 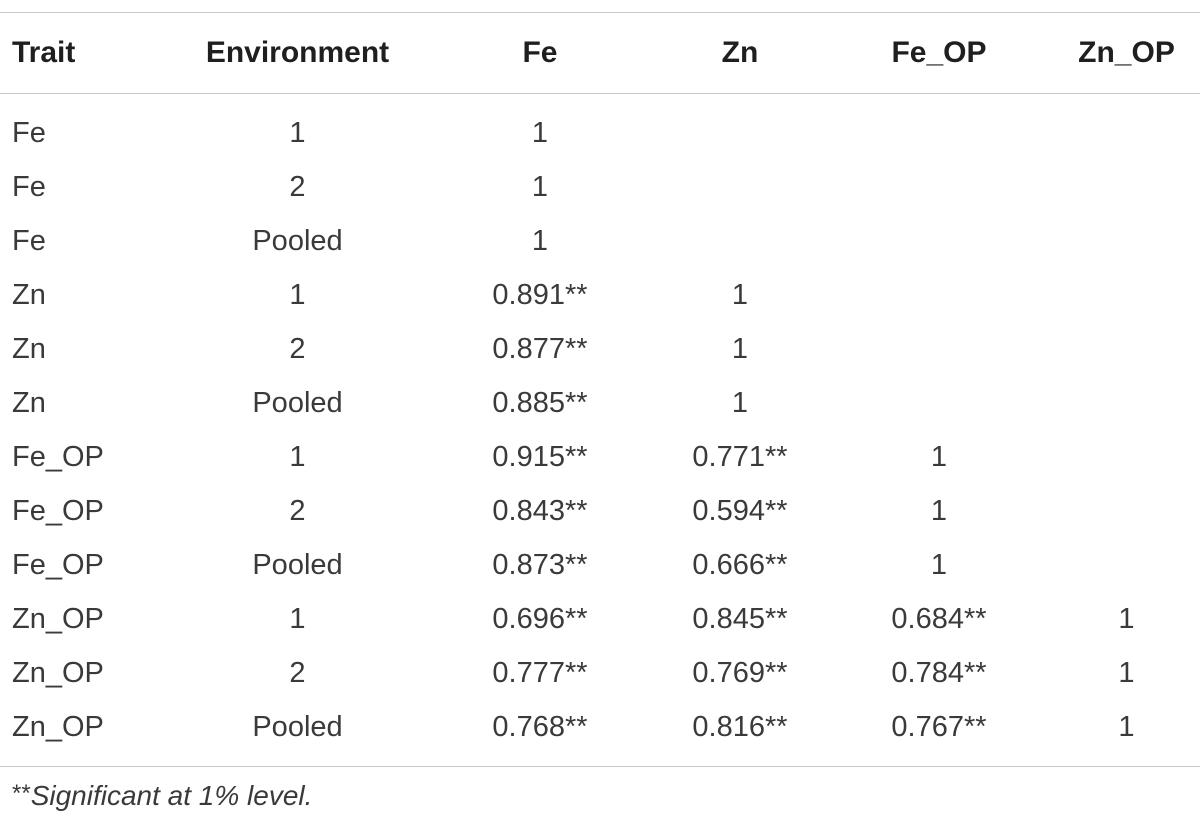 I want to click on table-row: Fe 2 1, so click(x=600, y=187).